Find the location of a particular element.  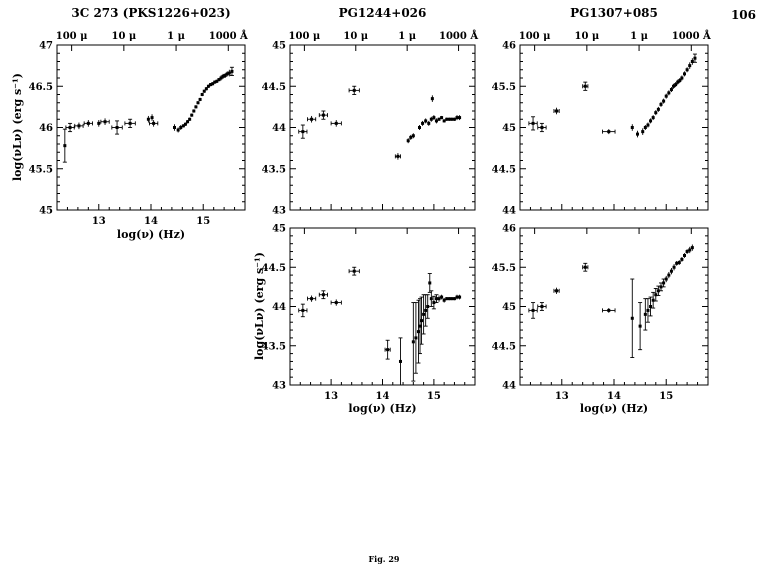

figure-caption: Fig. 29 is located at coordinates (384, 559).